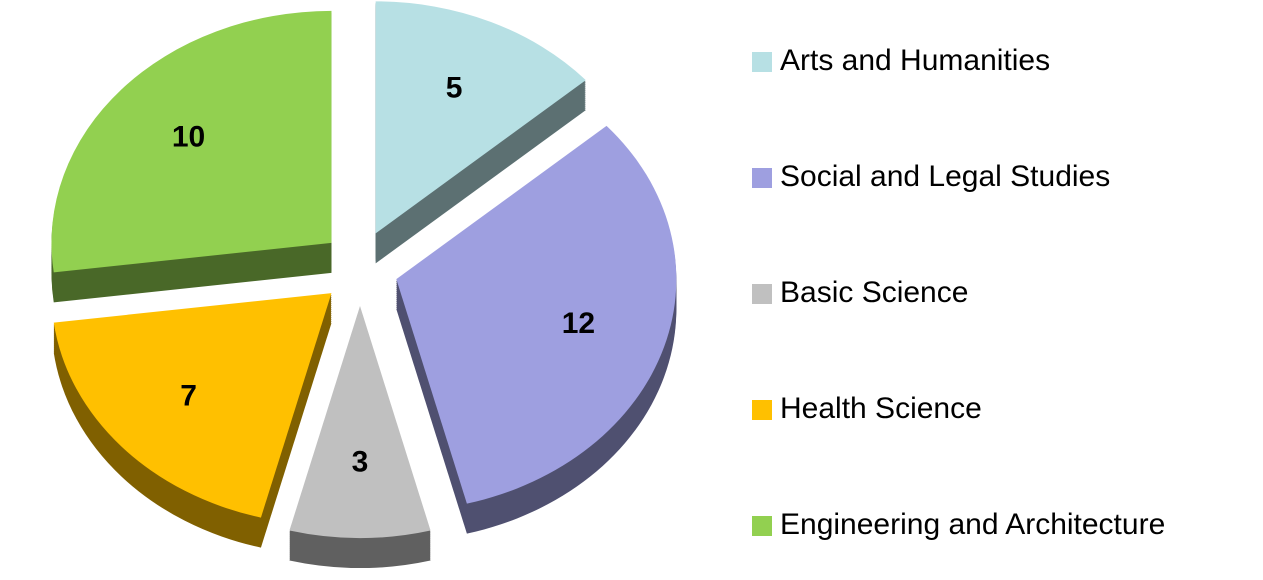 The image size is (1263, 580). What do you see at coordinates (874, 292) in the screenshot?
I see `legend-label: Basic Science` at bounding box center [874, 292].